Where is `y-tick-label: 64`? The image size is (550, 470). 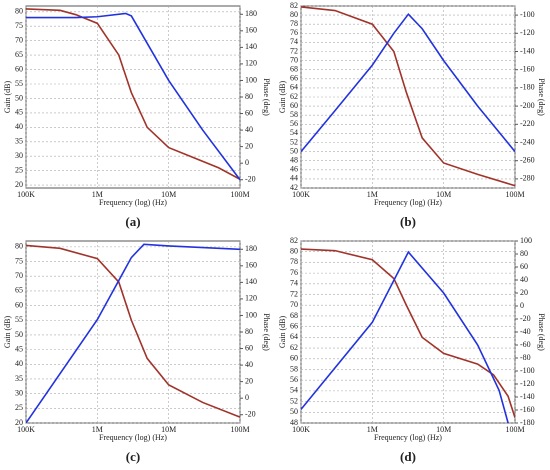
y-tick-label: 64 is located at coordinates (294, 87).